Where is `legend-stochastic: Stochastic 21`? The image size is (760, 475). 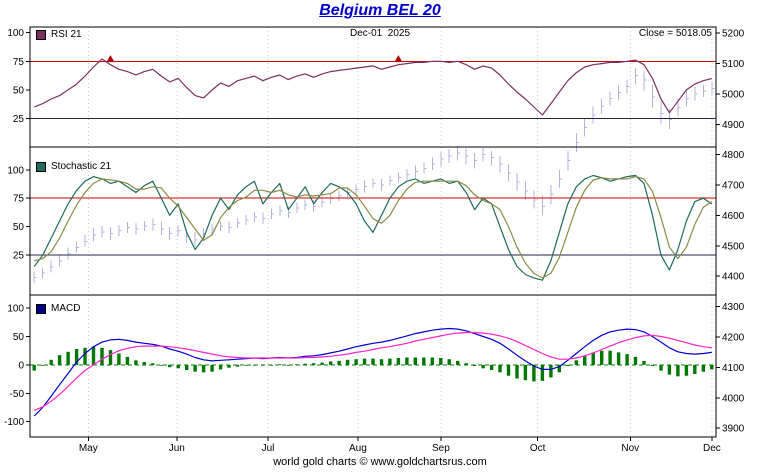 legend-stochastic: Stochastic 21 is located at coordinates (73, 166).